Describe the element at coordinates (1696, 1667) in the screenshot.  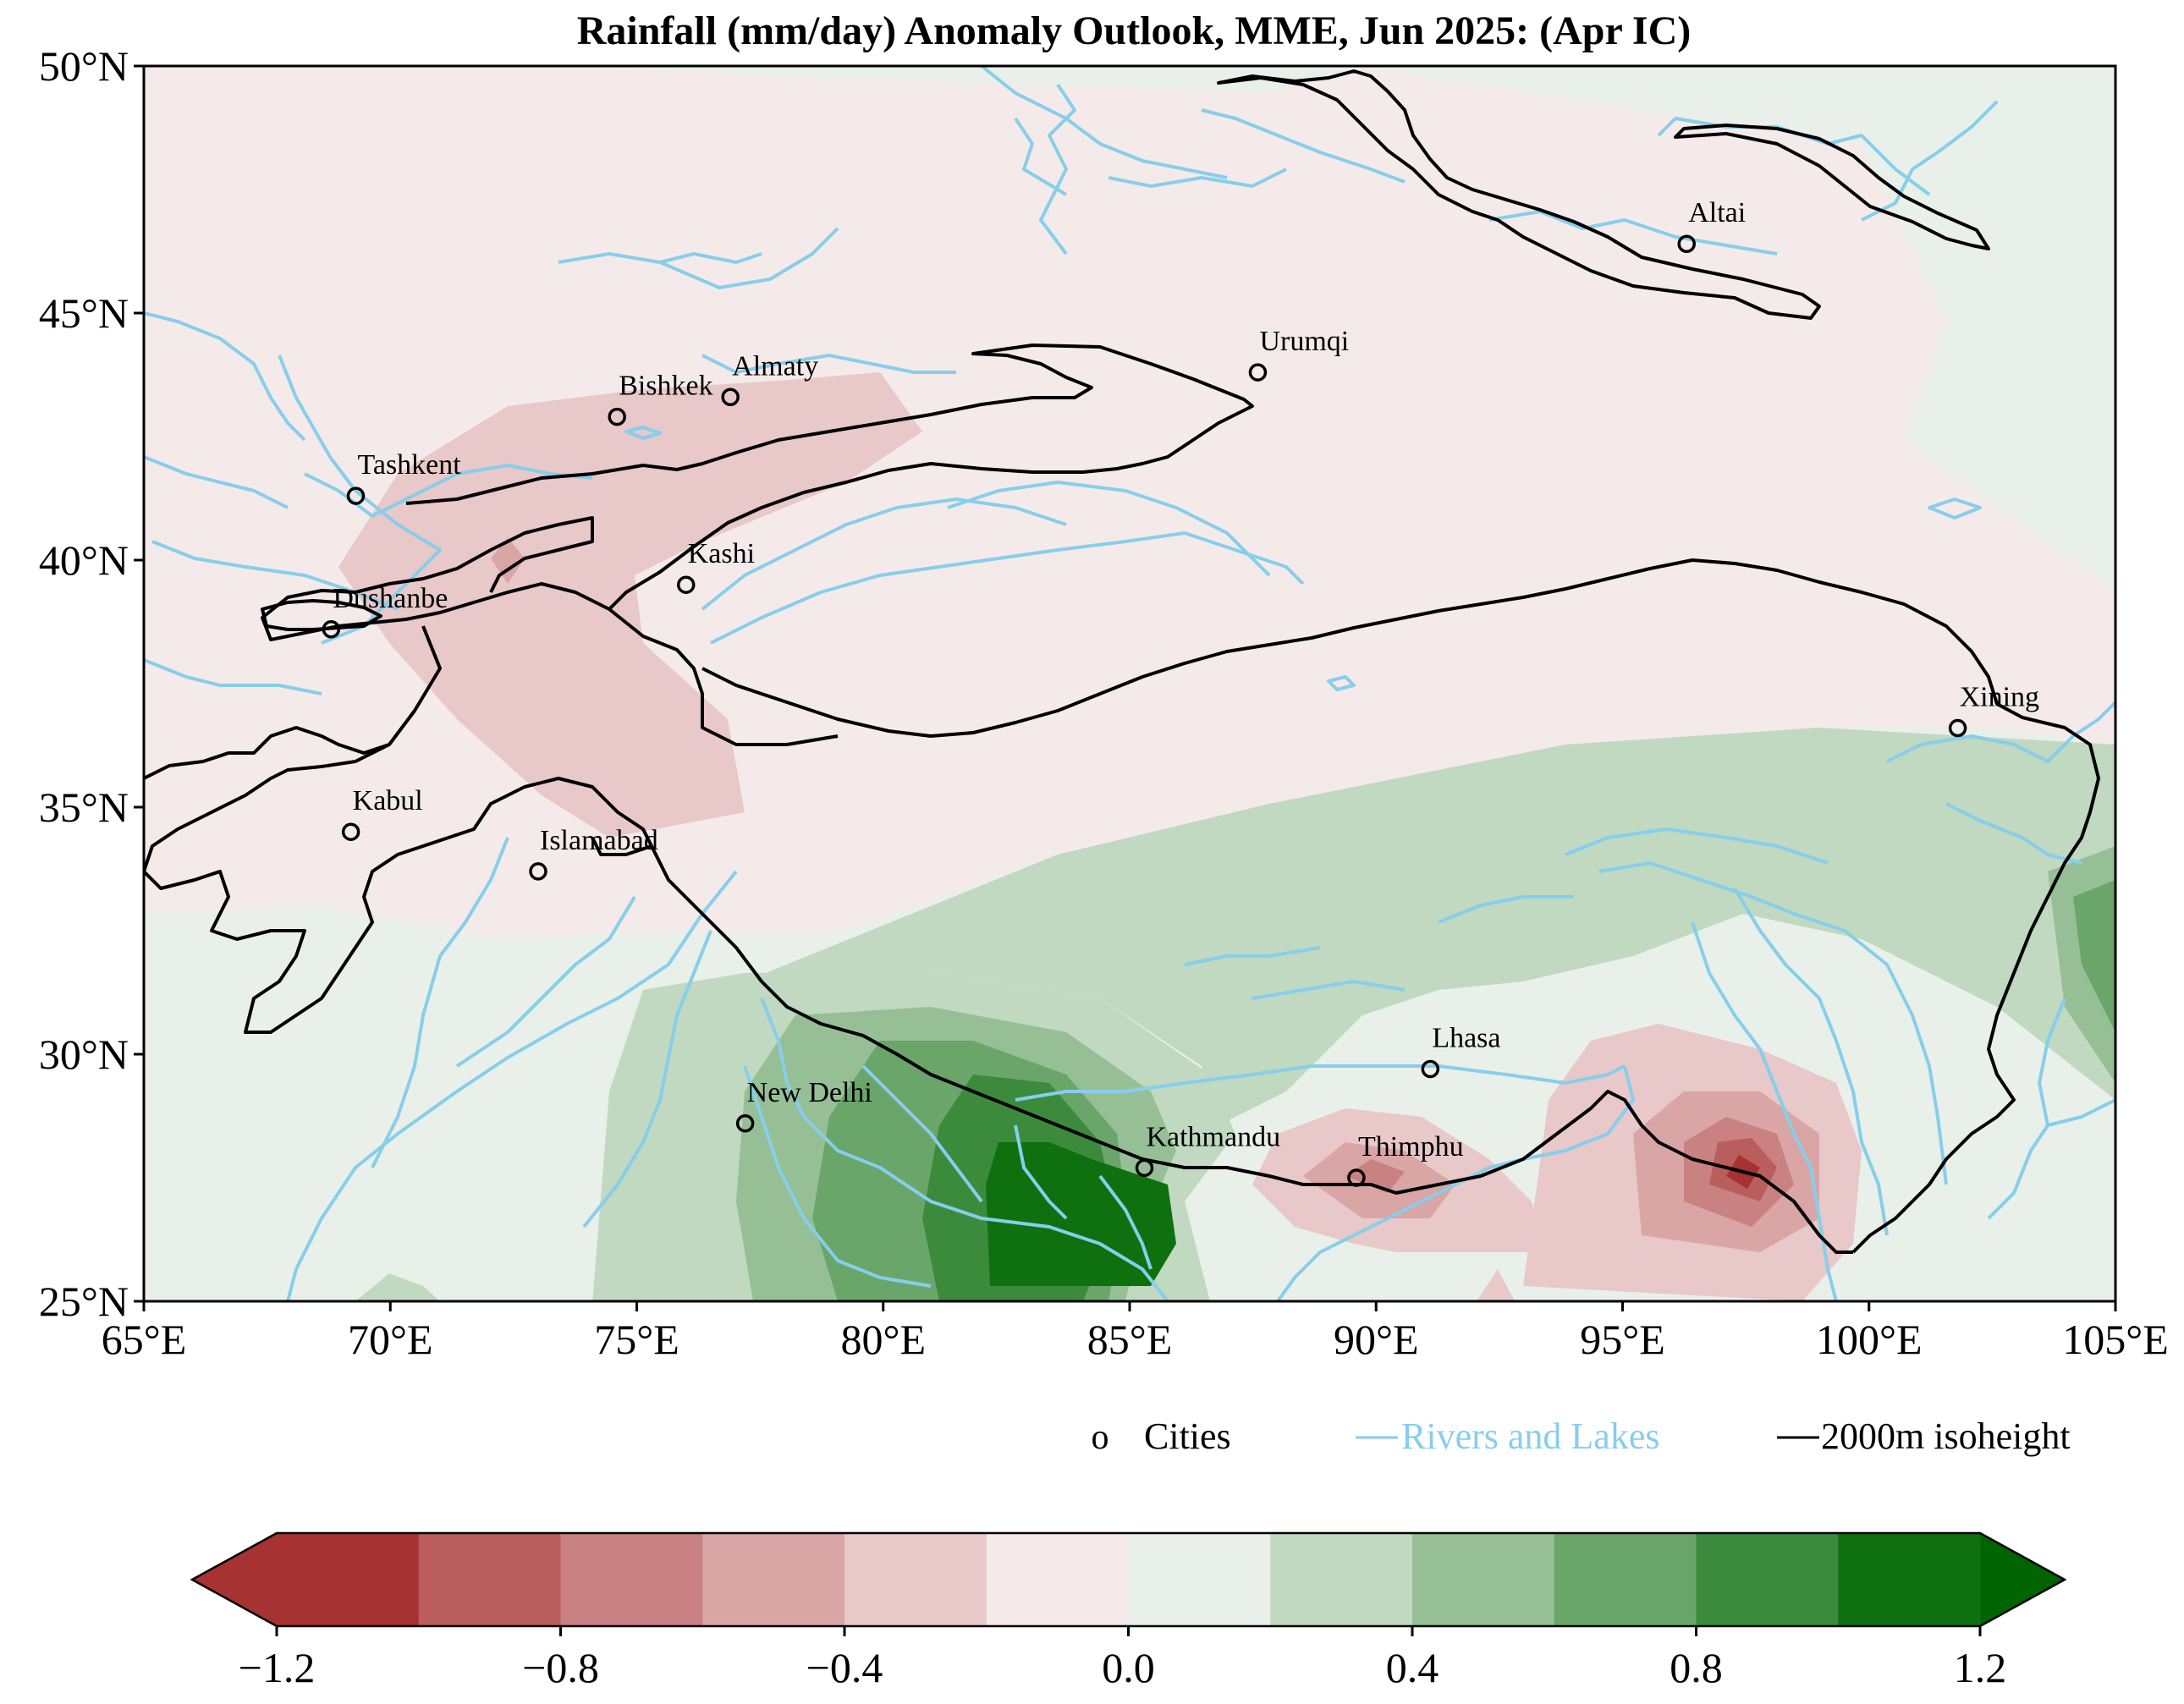
I see `colorbar-tick-label: 0.8` at that location.